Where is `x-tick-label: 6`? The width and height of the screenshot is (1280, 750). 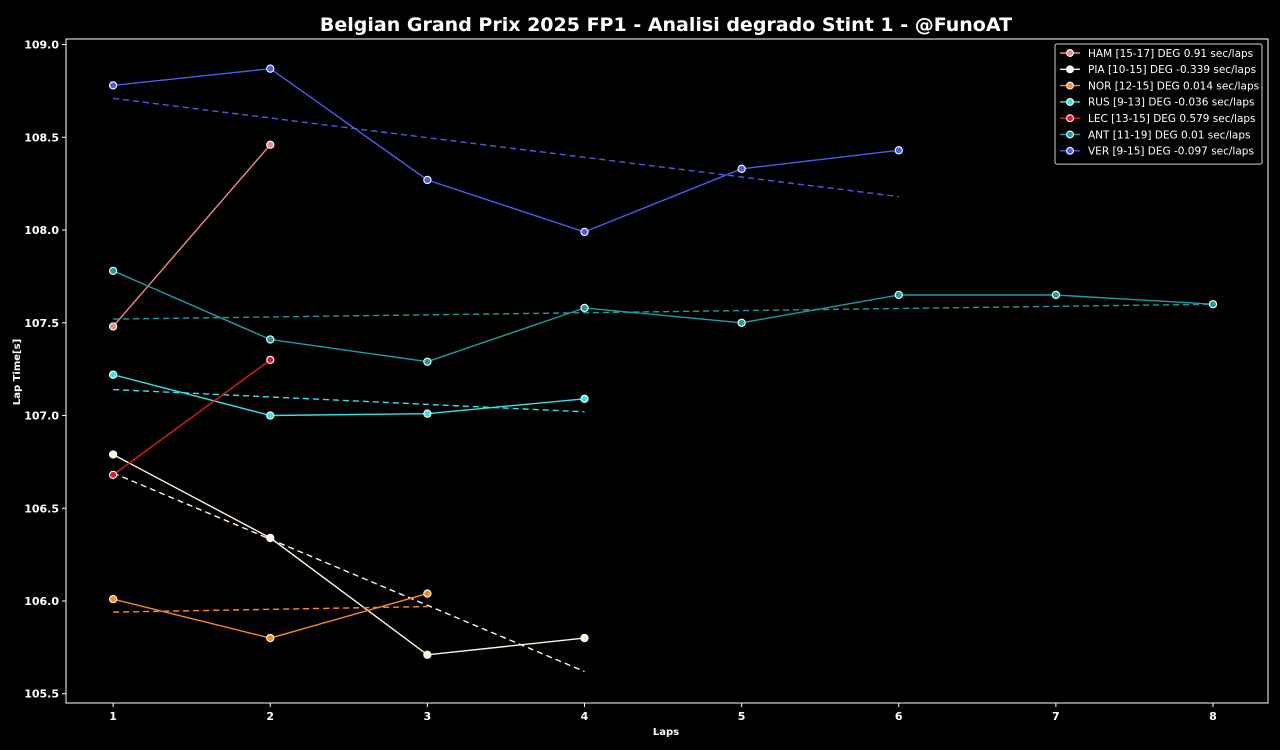 x-tick-label: 6 is located at coordinates (899, 716).